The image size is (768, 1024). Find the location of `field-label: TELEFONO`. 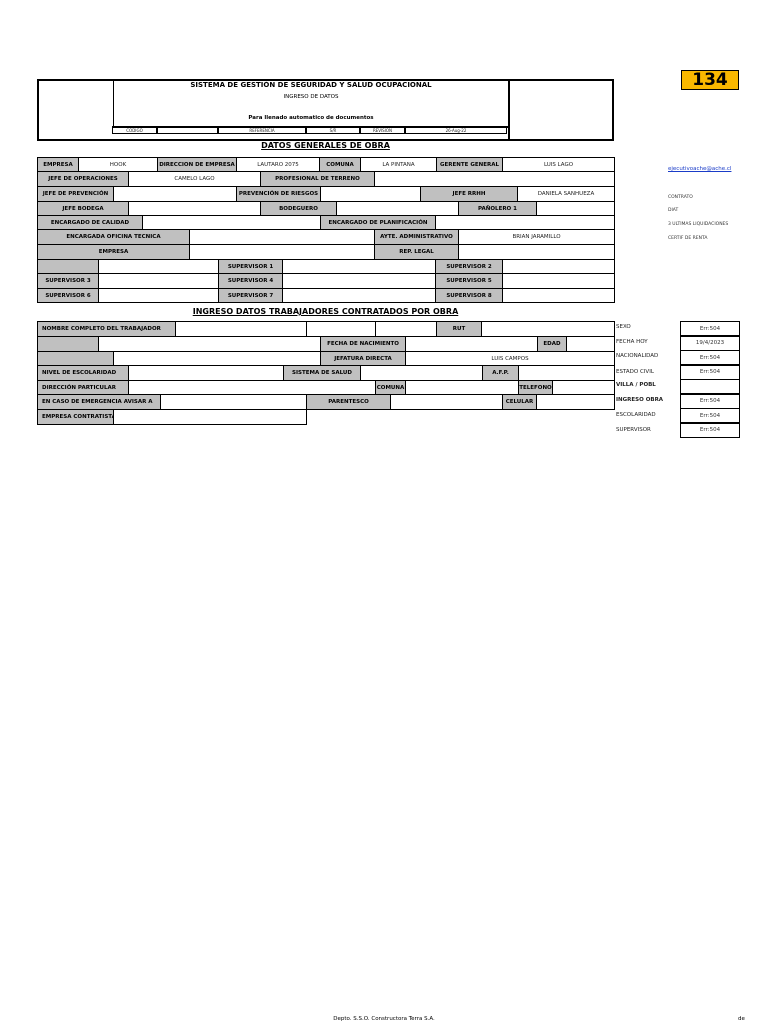

field-label: TELEFONO is located at coordinates (535, 387).